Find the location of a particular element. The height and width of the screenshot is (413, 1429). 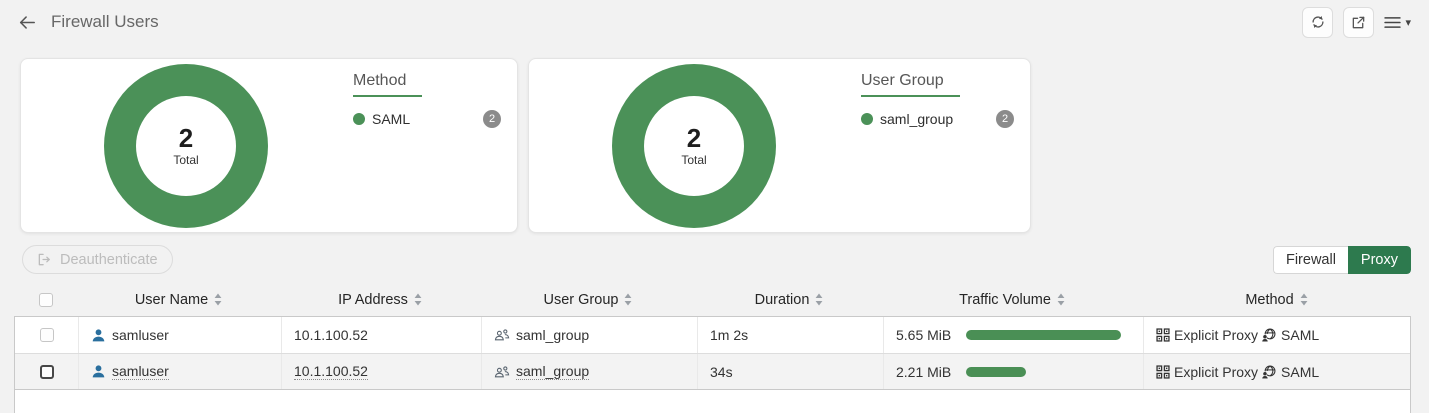

firewall-proxy-toggle: Firewall Proxy is located at coordinates (1341, 259).